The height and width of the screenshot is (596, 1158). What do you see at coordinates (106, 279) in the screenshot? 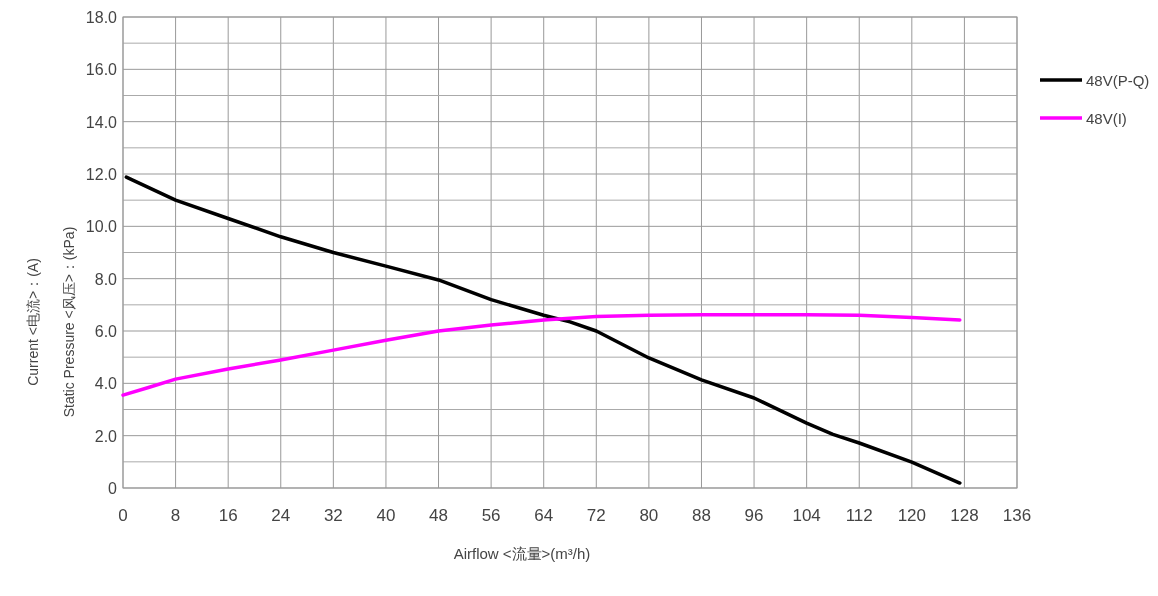
I see `y-tick-label: 8.0` at bounding box center [106, 279].